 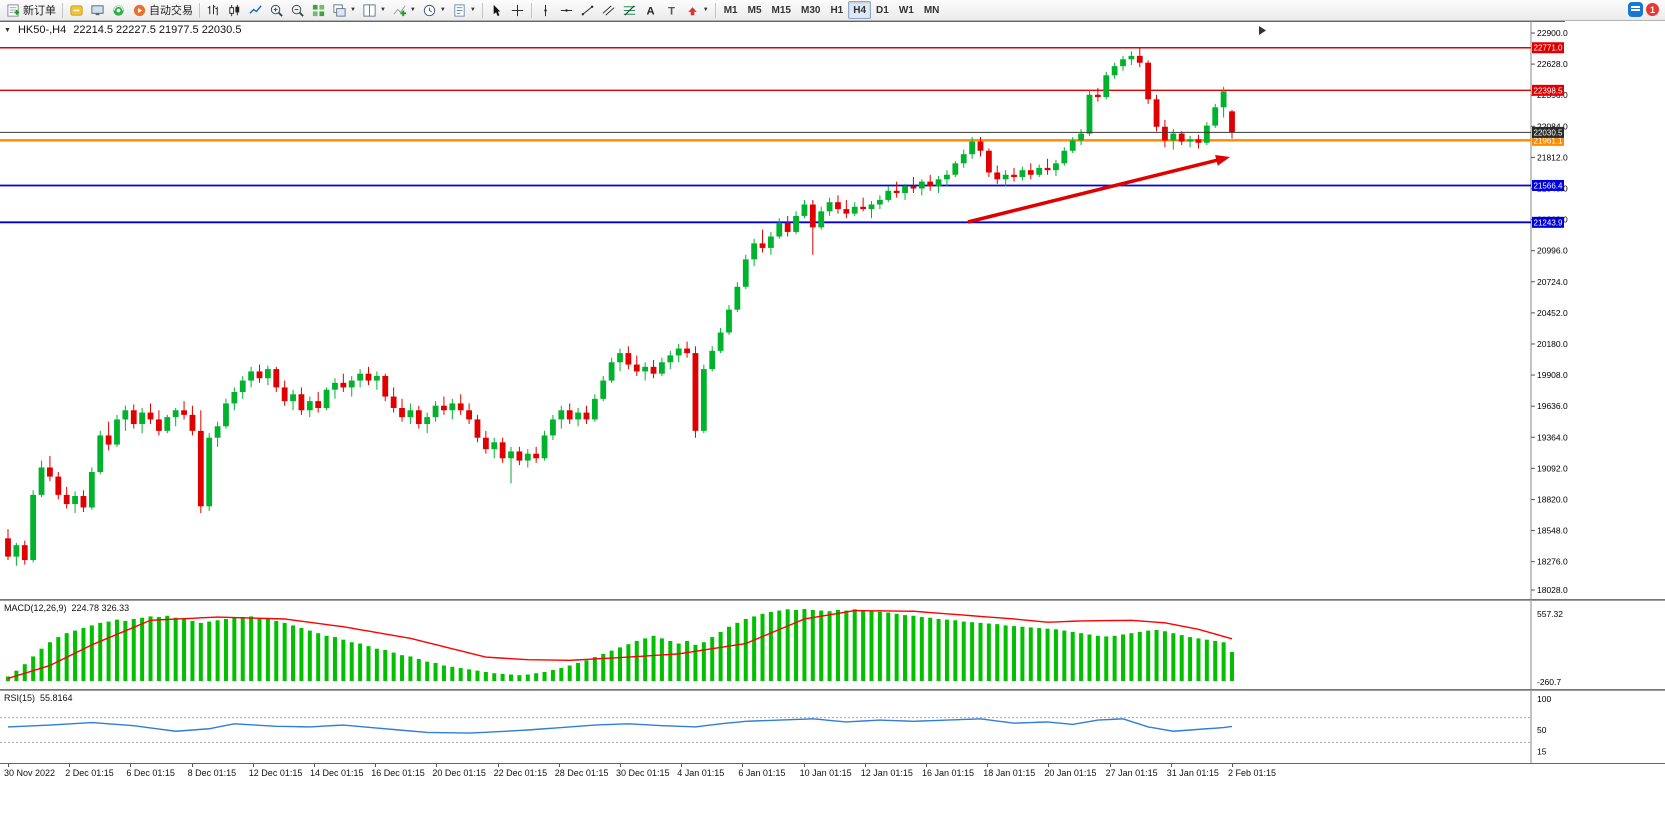 I want to click on price-badge-label: 21961.1, so click(x=1548, y=140).